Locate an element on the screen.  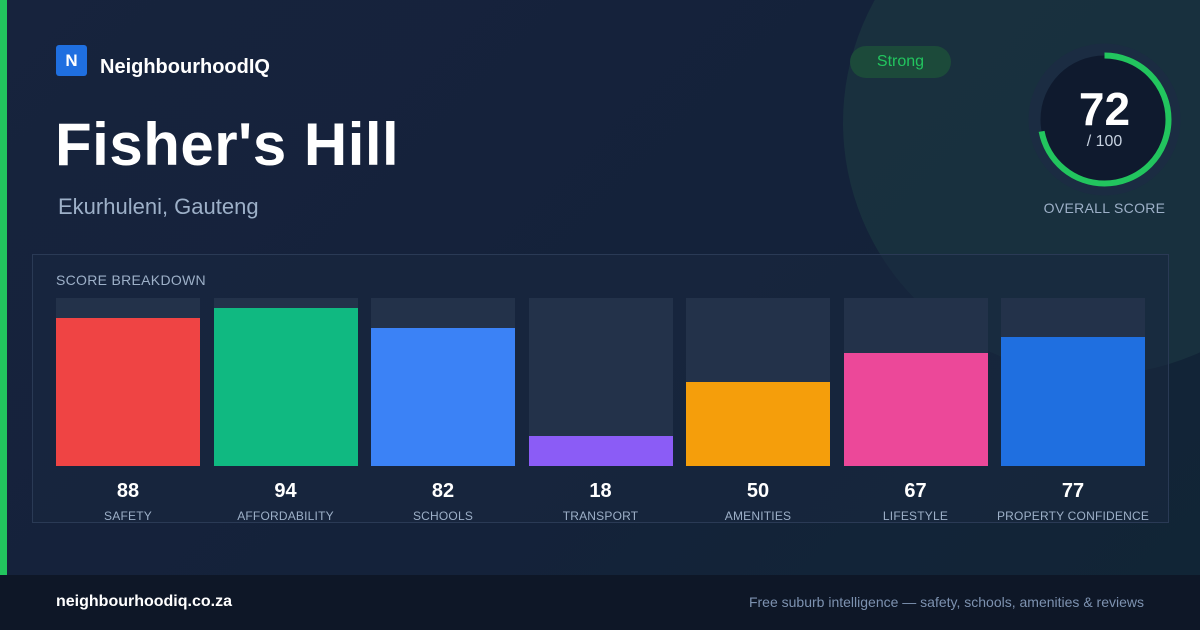
overall-score-max: / 100 is located at coordinates (1104, 141).